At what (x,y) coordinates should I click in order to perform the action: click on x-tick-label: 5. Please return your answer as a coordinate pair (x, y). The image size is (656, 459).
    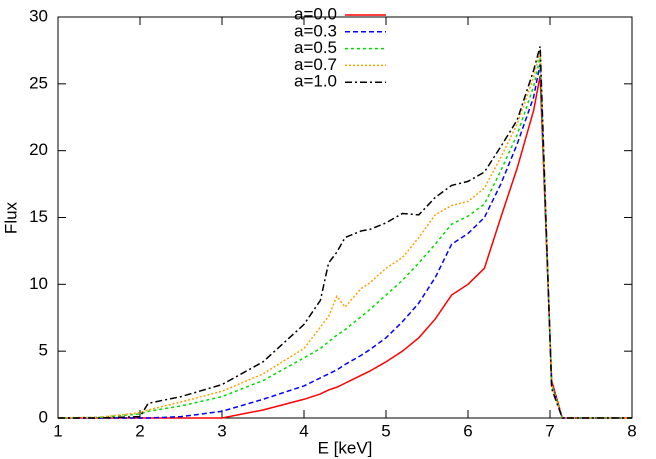
    Looking at the image, I should click on (385, 430).